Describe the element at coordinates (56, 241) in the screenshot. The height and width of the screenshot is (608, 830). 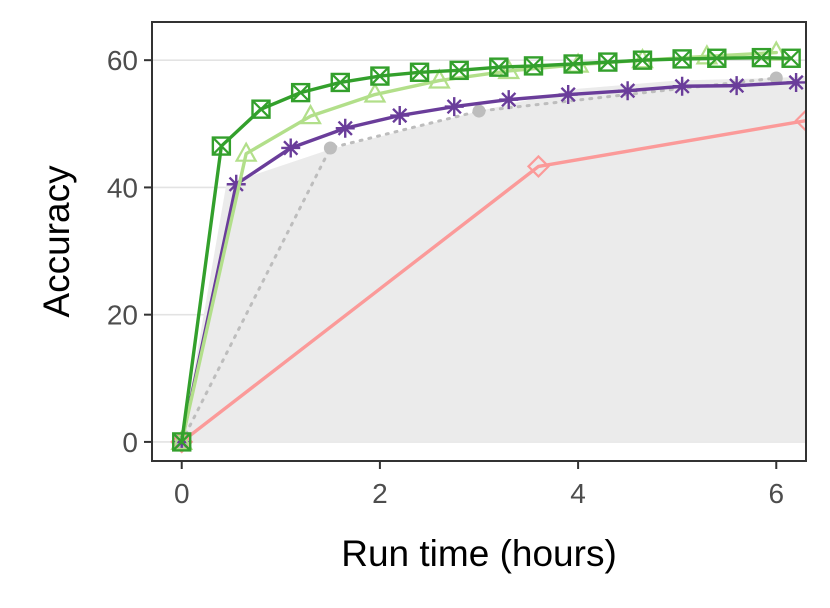
I see `y-axis-title: Accuracy` at that location.